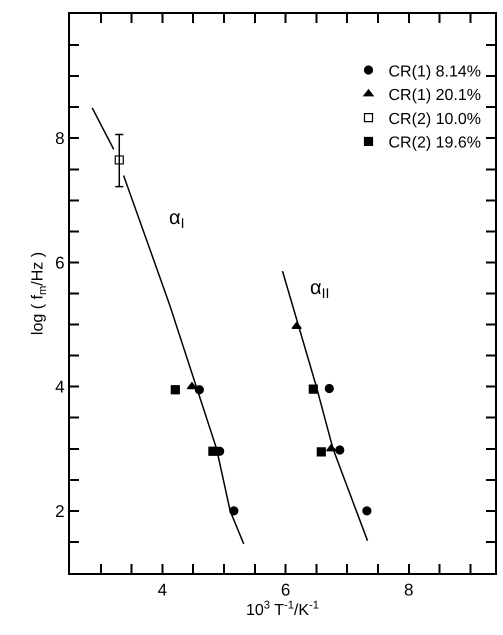 Image resolution: width=503 pixels, height=635 pixels. I want to click on y-tick-label: 4, so click(60, 387).